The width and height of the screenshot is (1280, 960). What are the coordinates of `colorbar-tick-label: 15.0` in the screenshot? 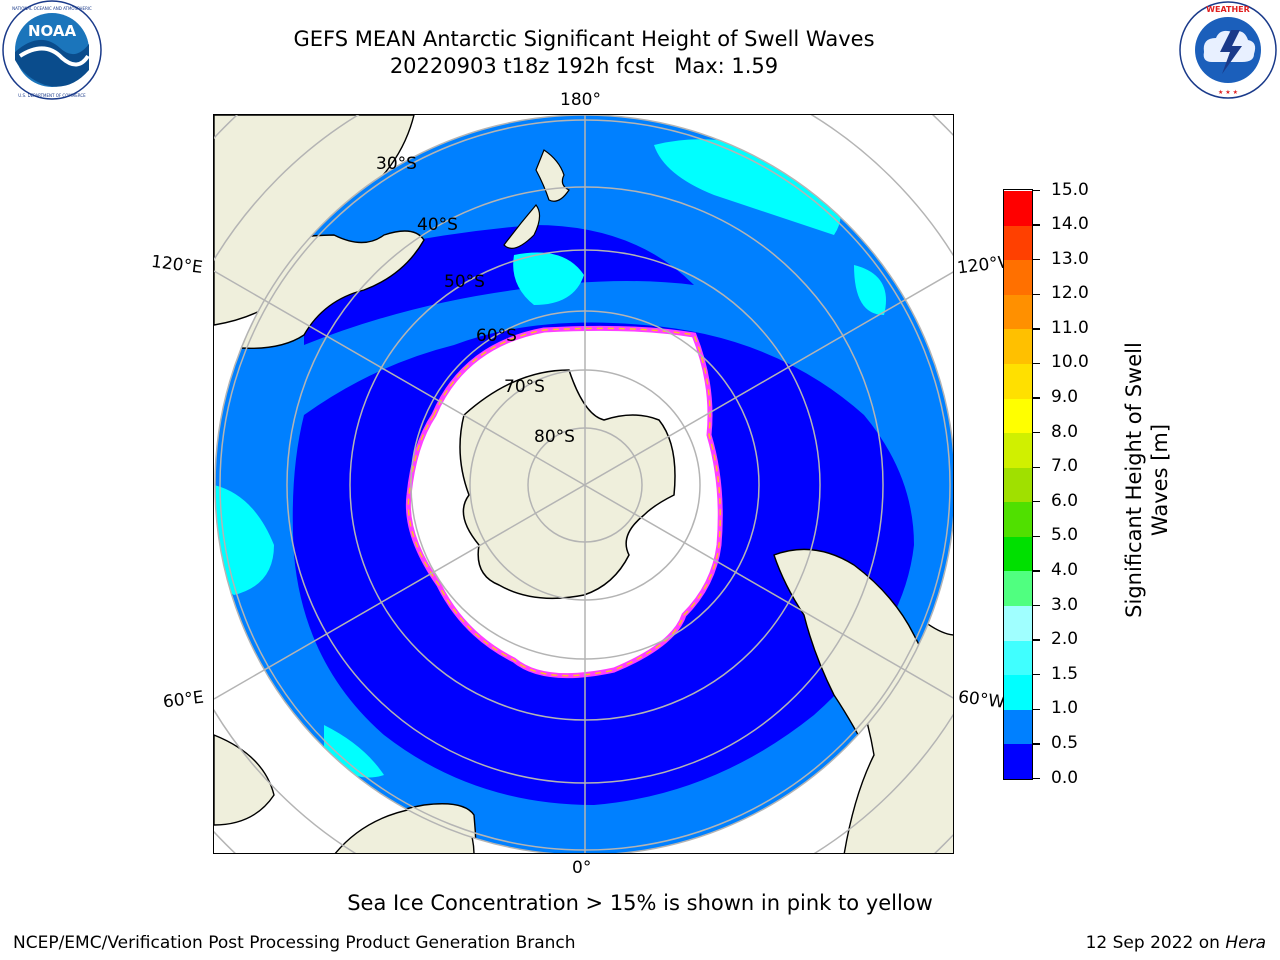 It's located at (1070, 189).